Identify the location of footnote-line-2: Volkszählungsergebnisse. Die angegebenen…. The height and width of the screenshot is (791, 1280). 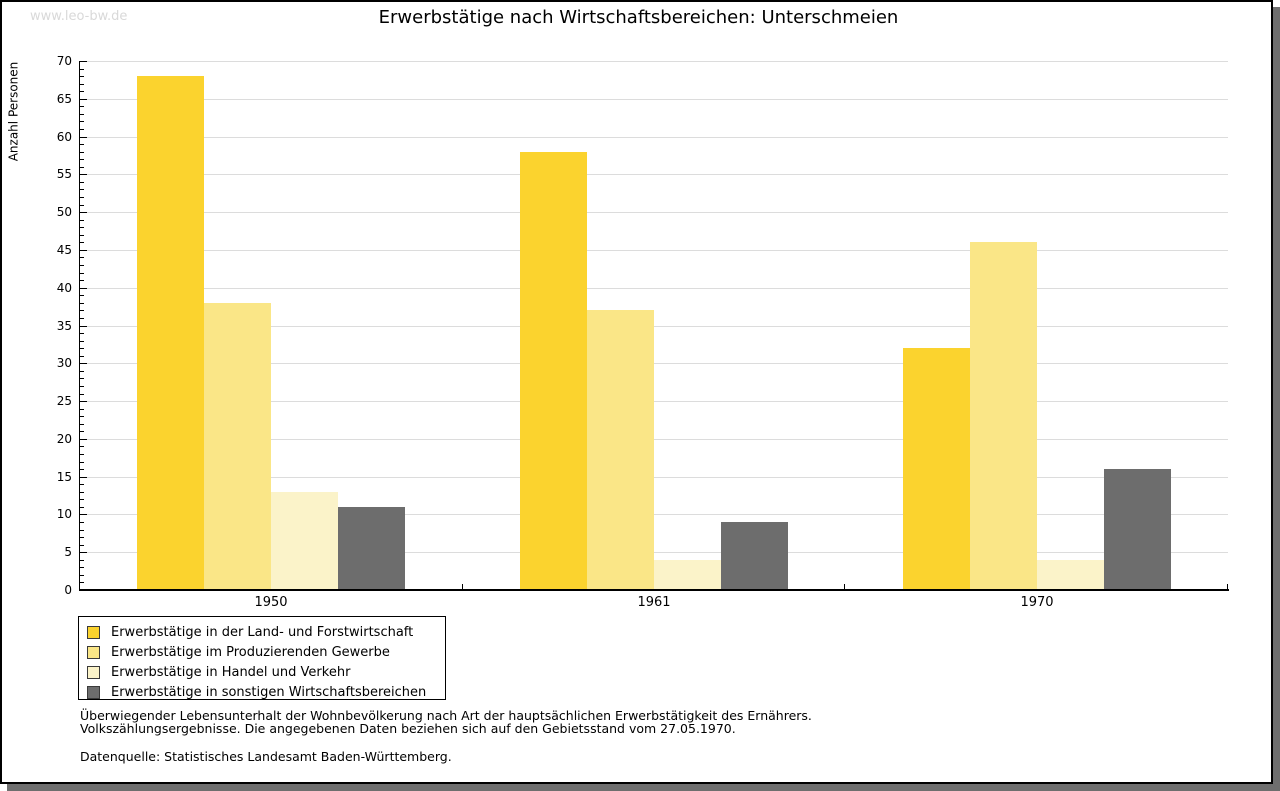
(408, 728).